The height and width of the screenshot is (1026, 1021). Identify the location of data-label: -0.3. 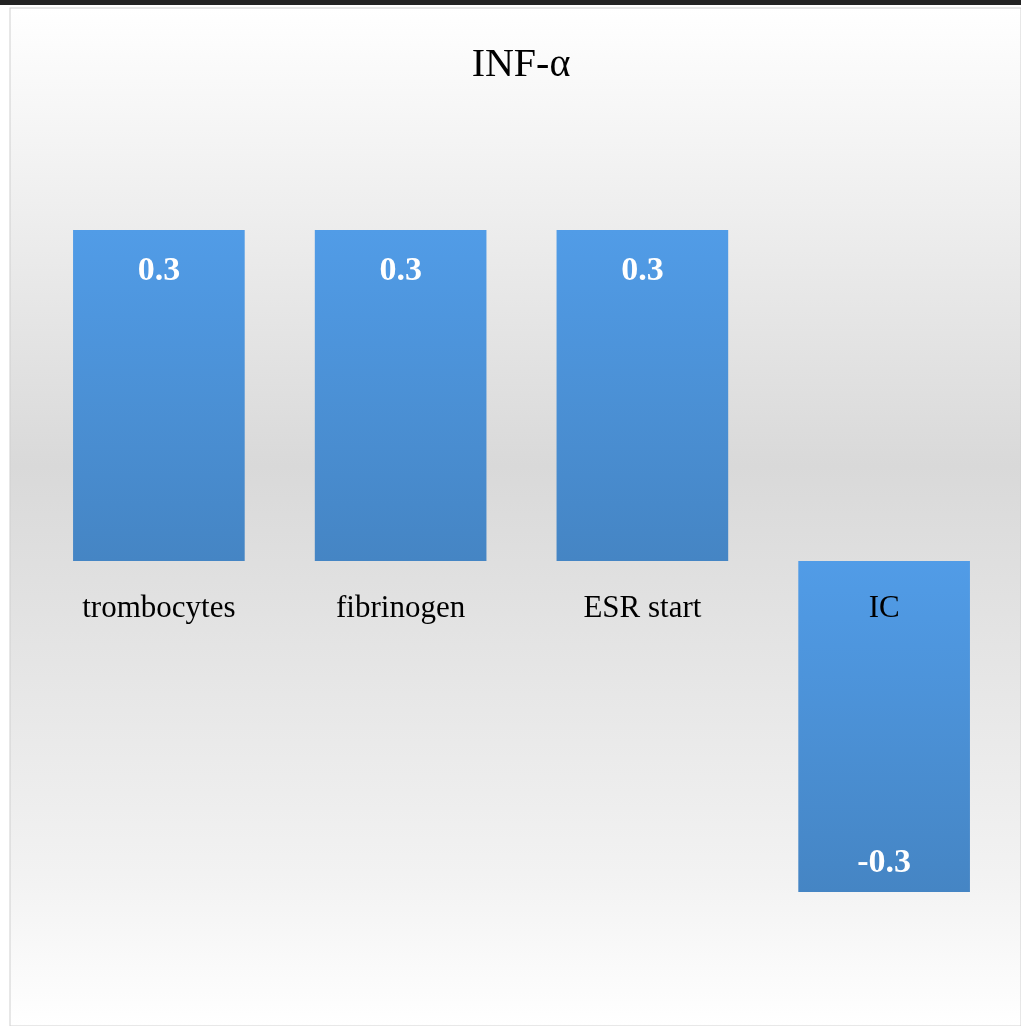
(884, 860).